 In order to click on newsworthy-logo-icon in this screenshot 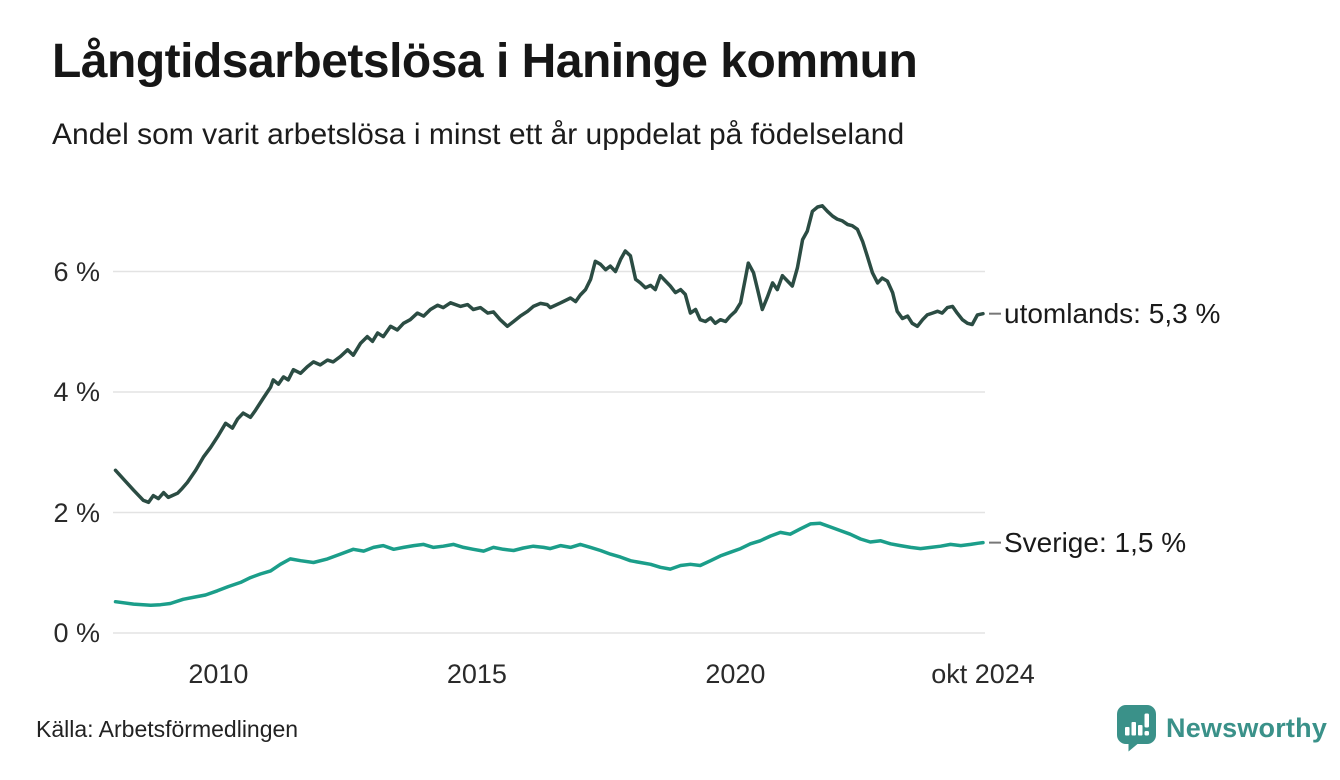, I will do `click(1136, 728)`.